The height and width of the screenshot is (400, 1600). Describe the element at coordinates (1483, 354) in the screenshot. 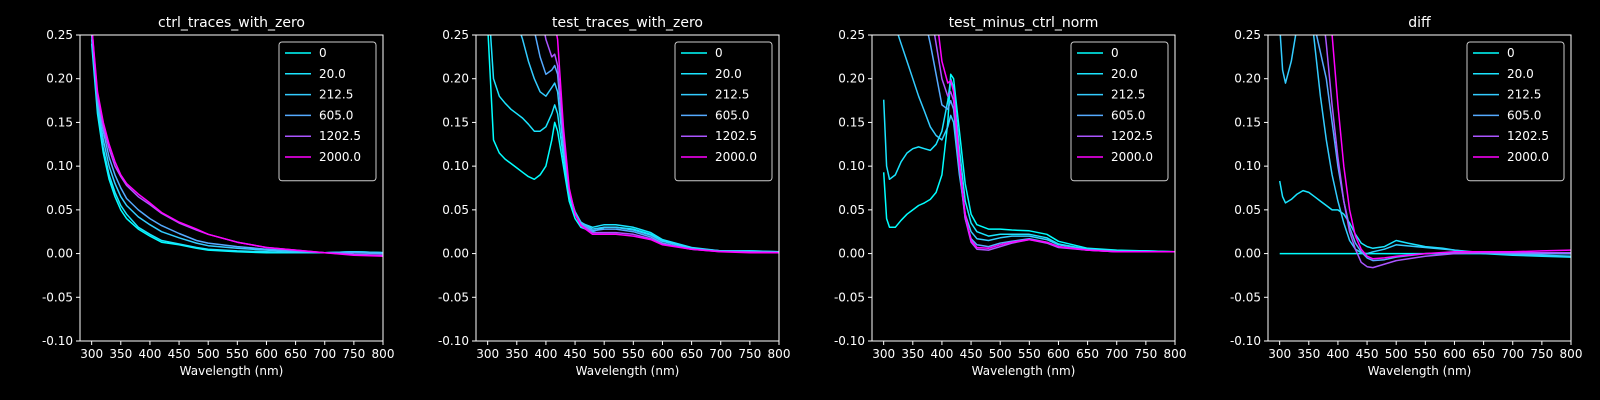

I see `x-tick-label: 650` at that location.